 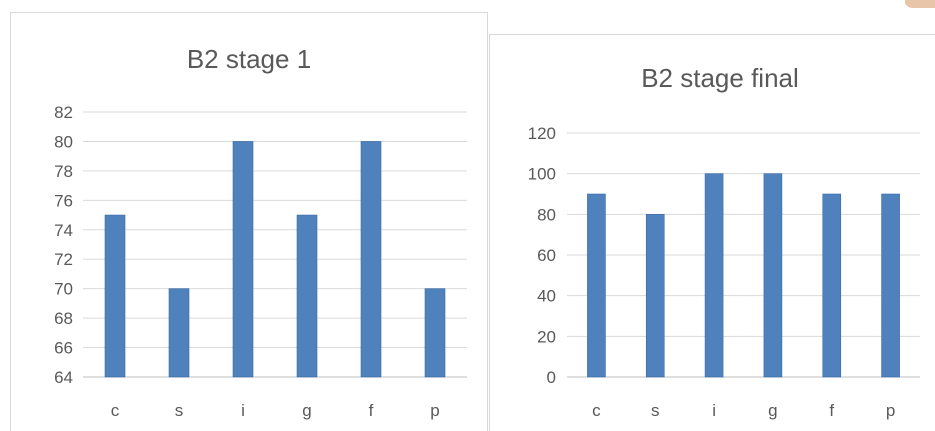 I want to click on y-tick-label: 40, so click(x=546, y=296).